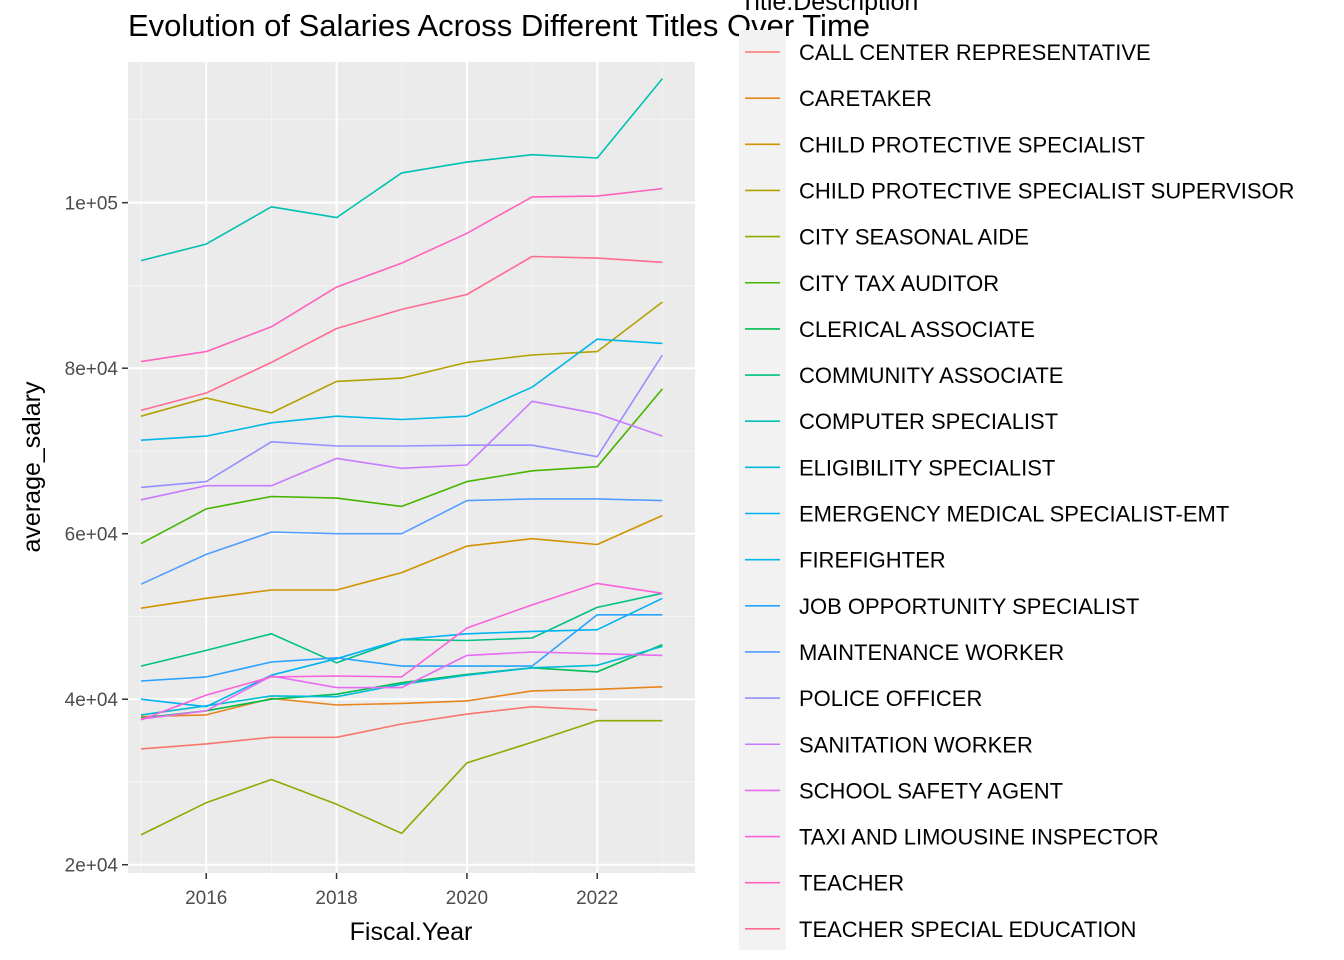 This screenshot has width=1344, height=960. Describe the element at coordinates (851, 883) in the screenshot. I see `legend-label: TEACHER` at that location.